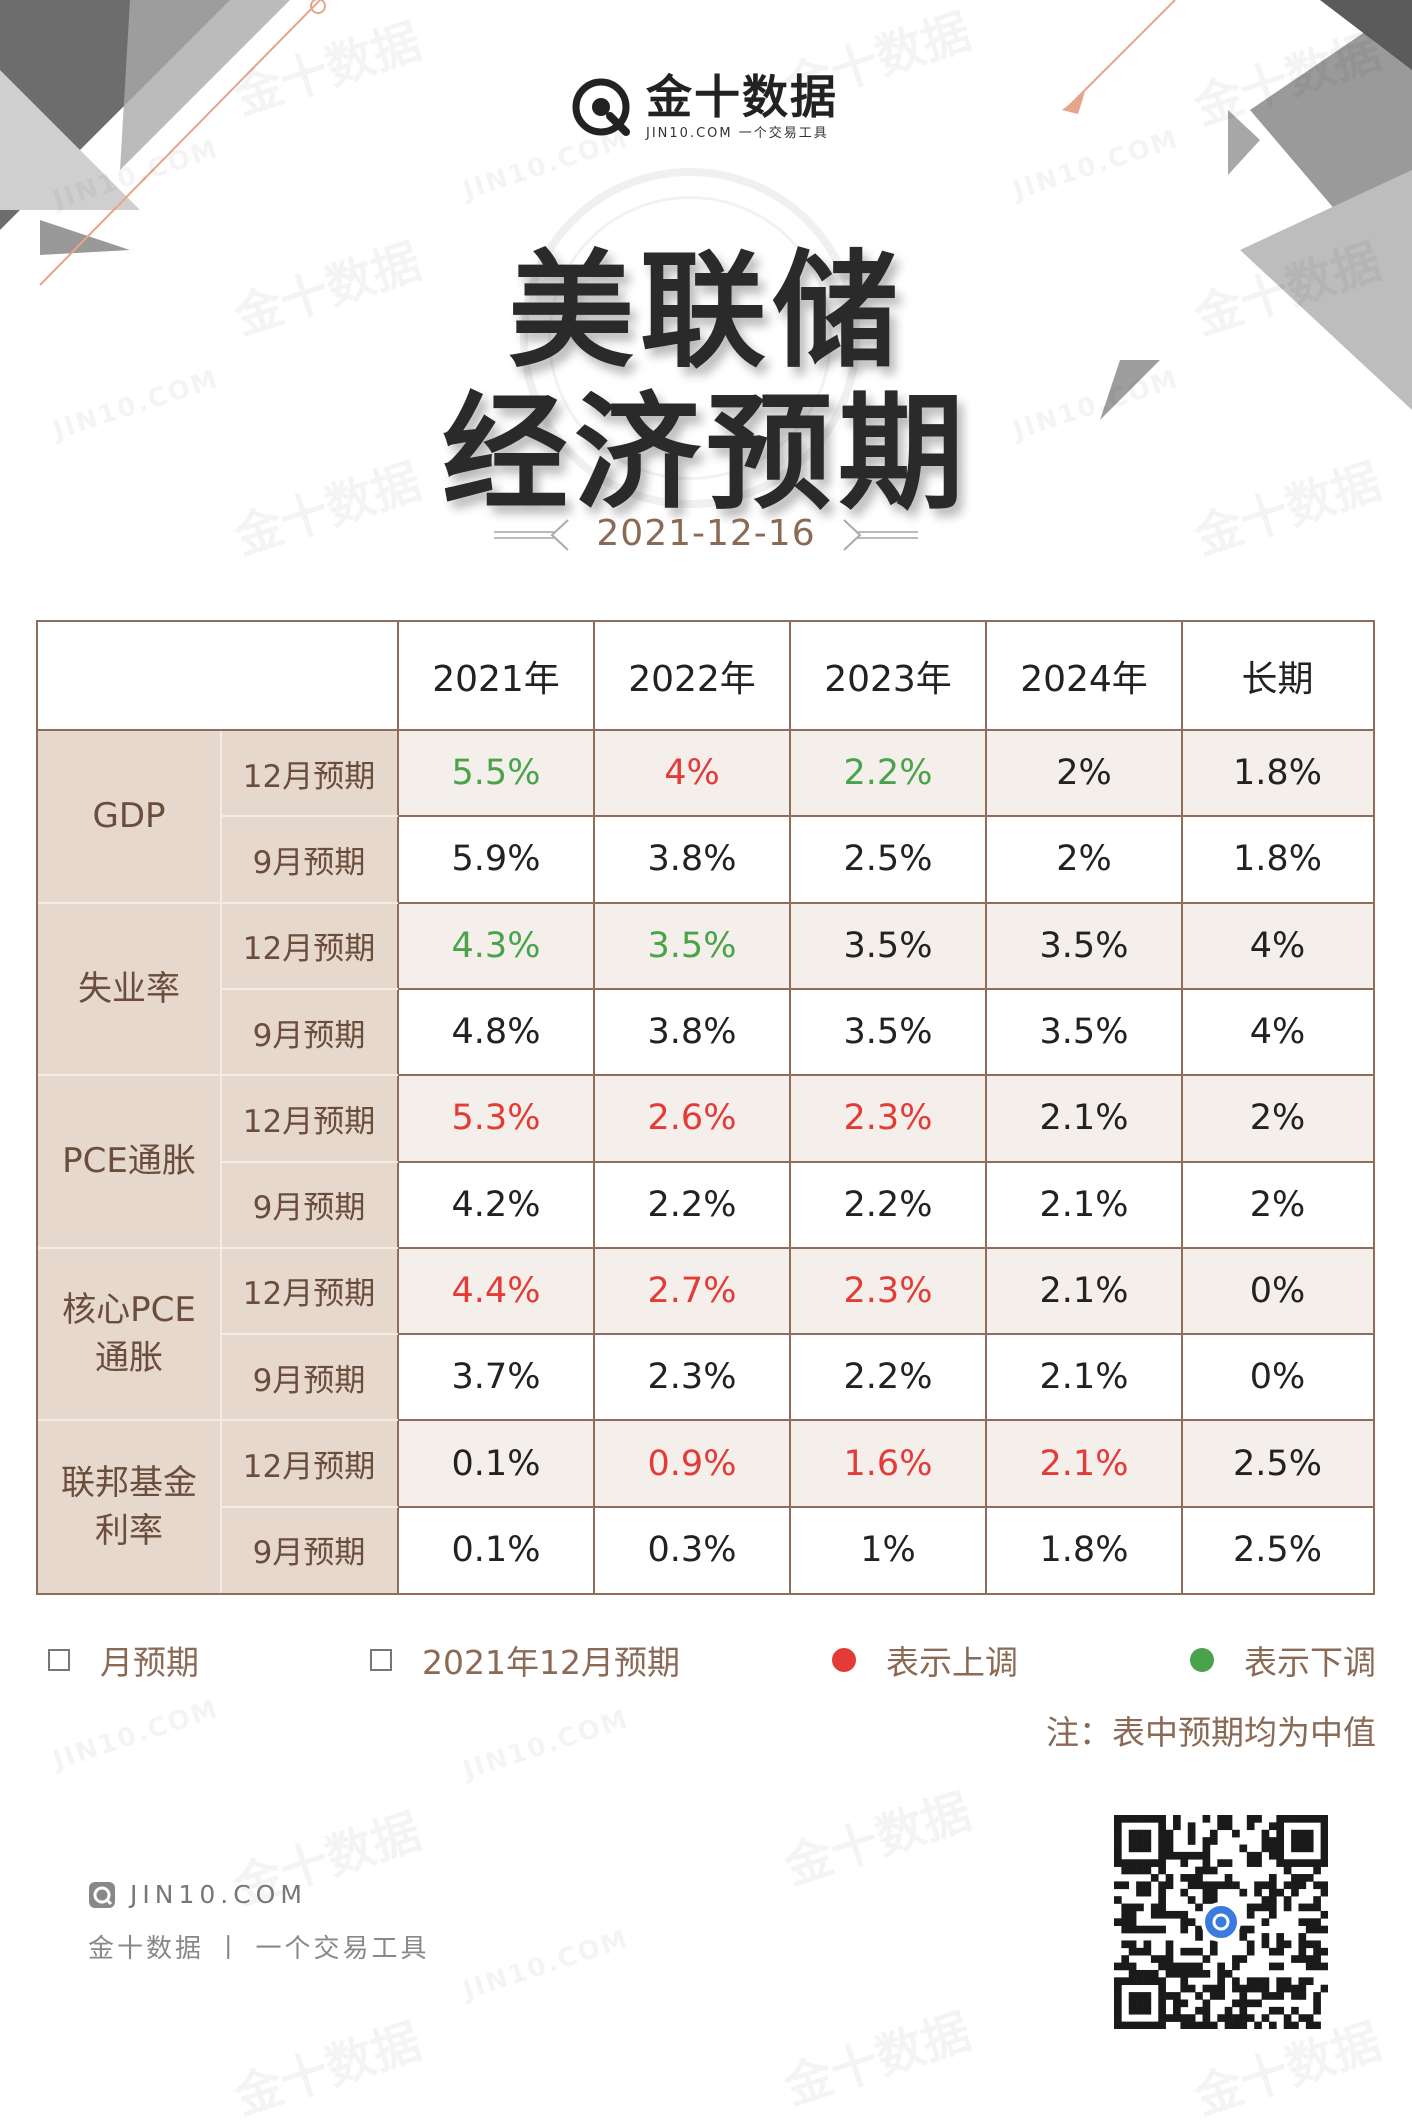  I want to click on category-label: 核心PCE 通胀, so click(129, 1334).